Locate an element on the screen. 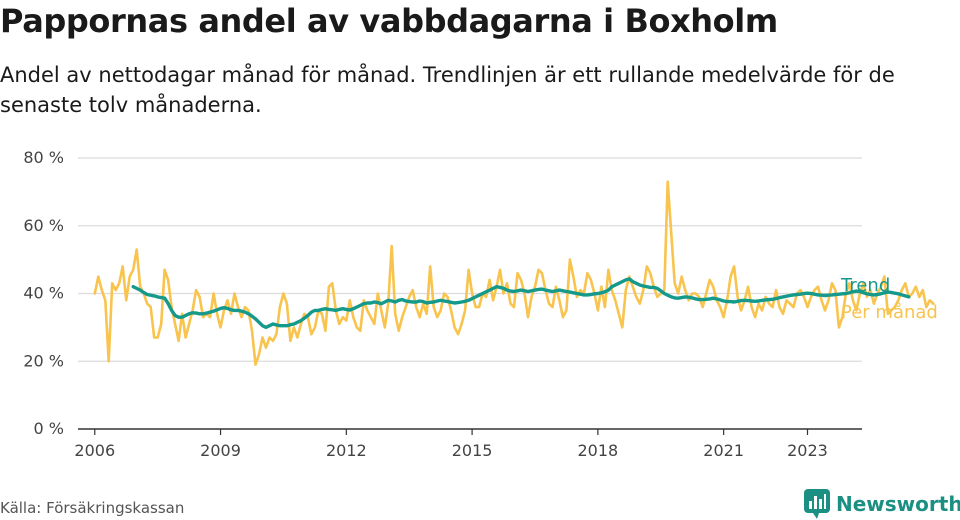  y-tick-label: 40 % is located at coordinates (43, 293).